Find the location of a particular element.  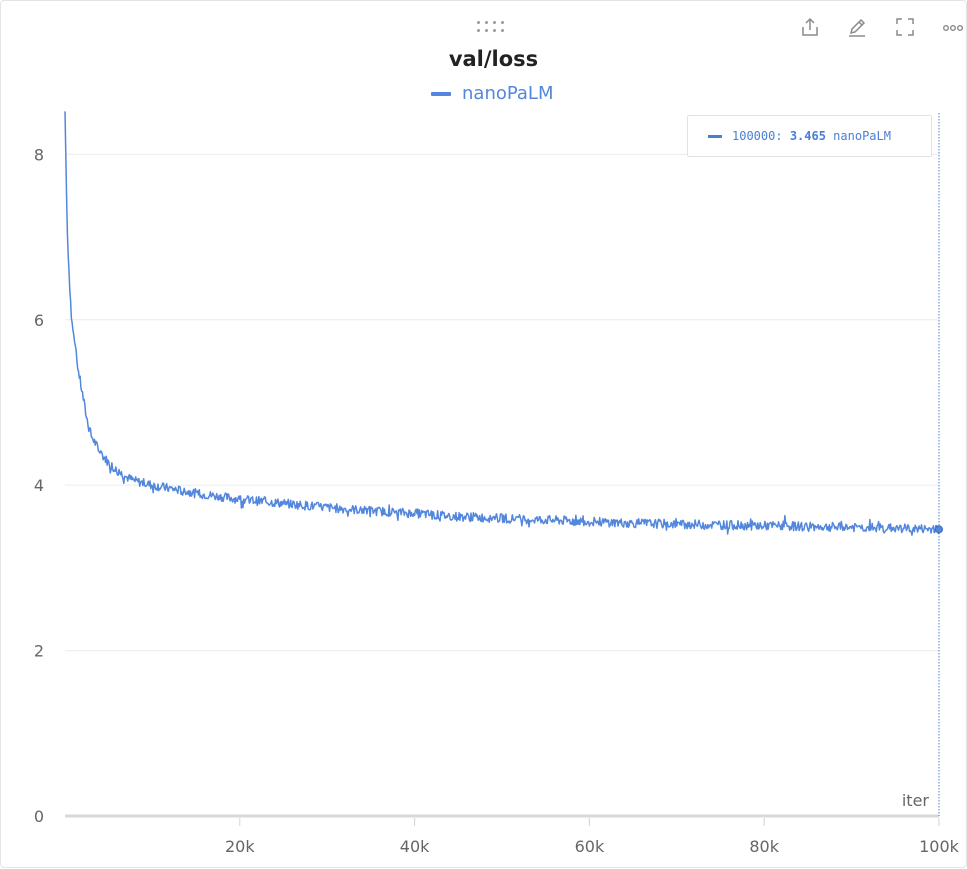

drag-handle-icon is located at coordinates (494, 27).